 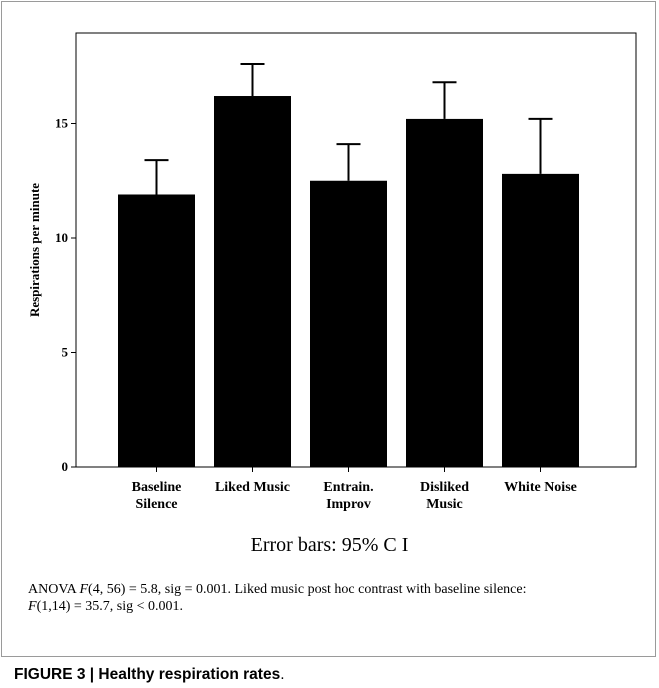 What do you see at coordinates (157, 496) in the screenshot?
I see `category-label: Baseline Silence` at bounding box center [157, 496].